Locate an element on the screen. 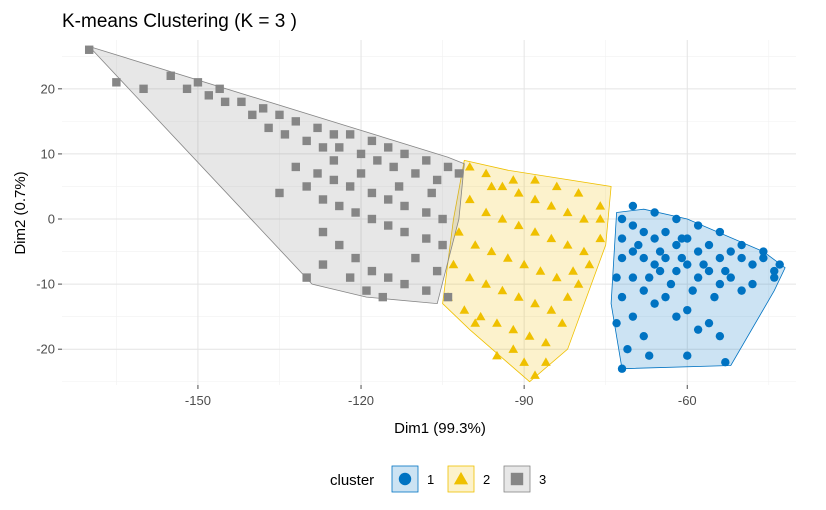  chart-title: K-means Clustering (K = 3 ) is located at coordinates (179, 21).